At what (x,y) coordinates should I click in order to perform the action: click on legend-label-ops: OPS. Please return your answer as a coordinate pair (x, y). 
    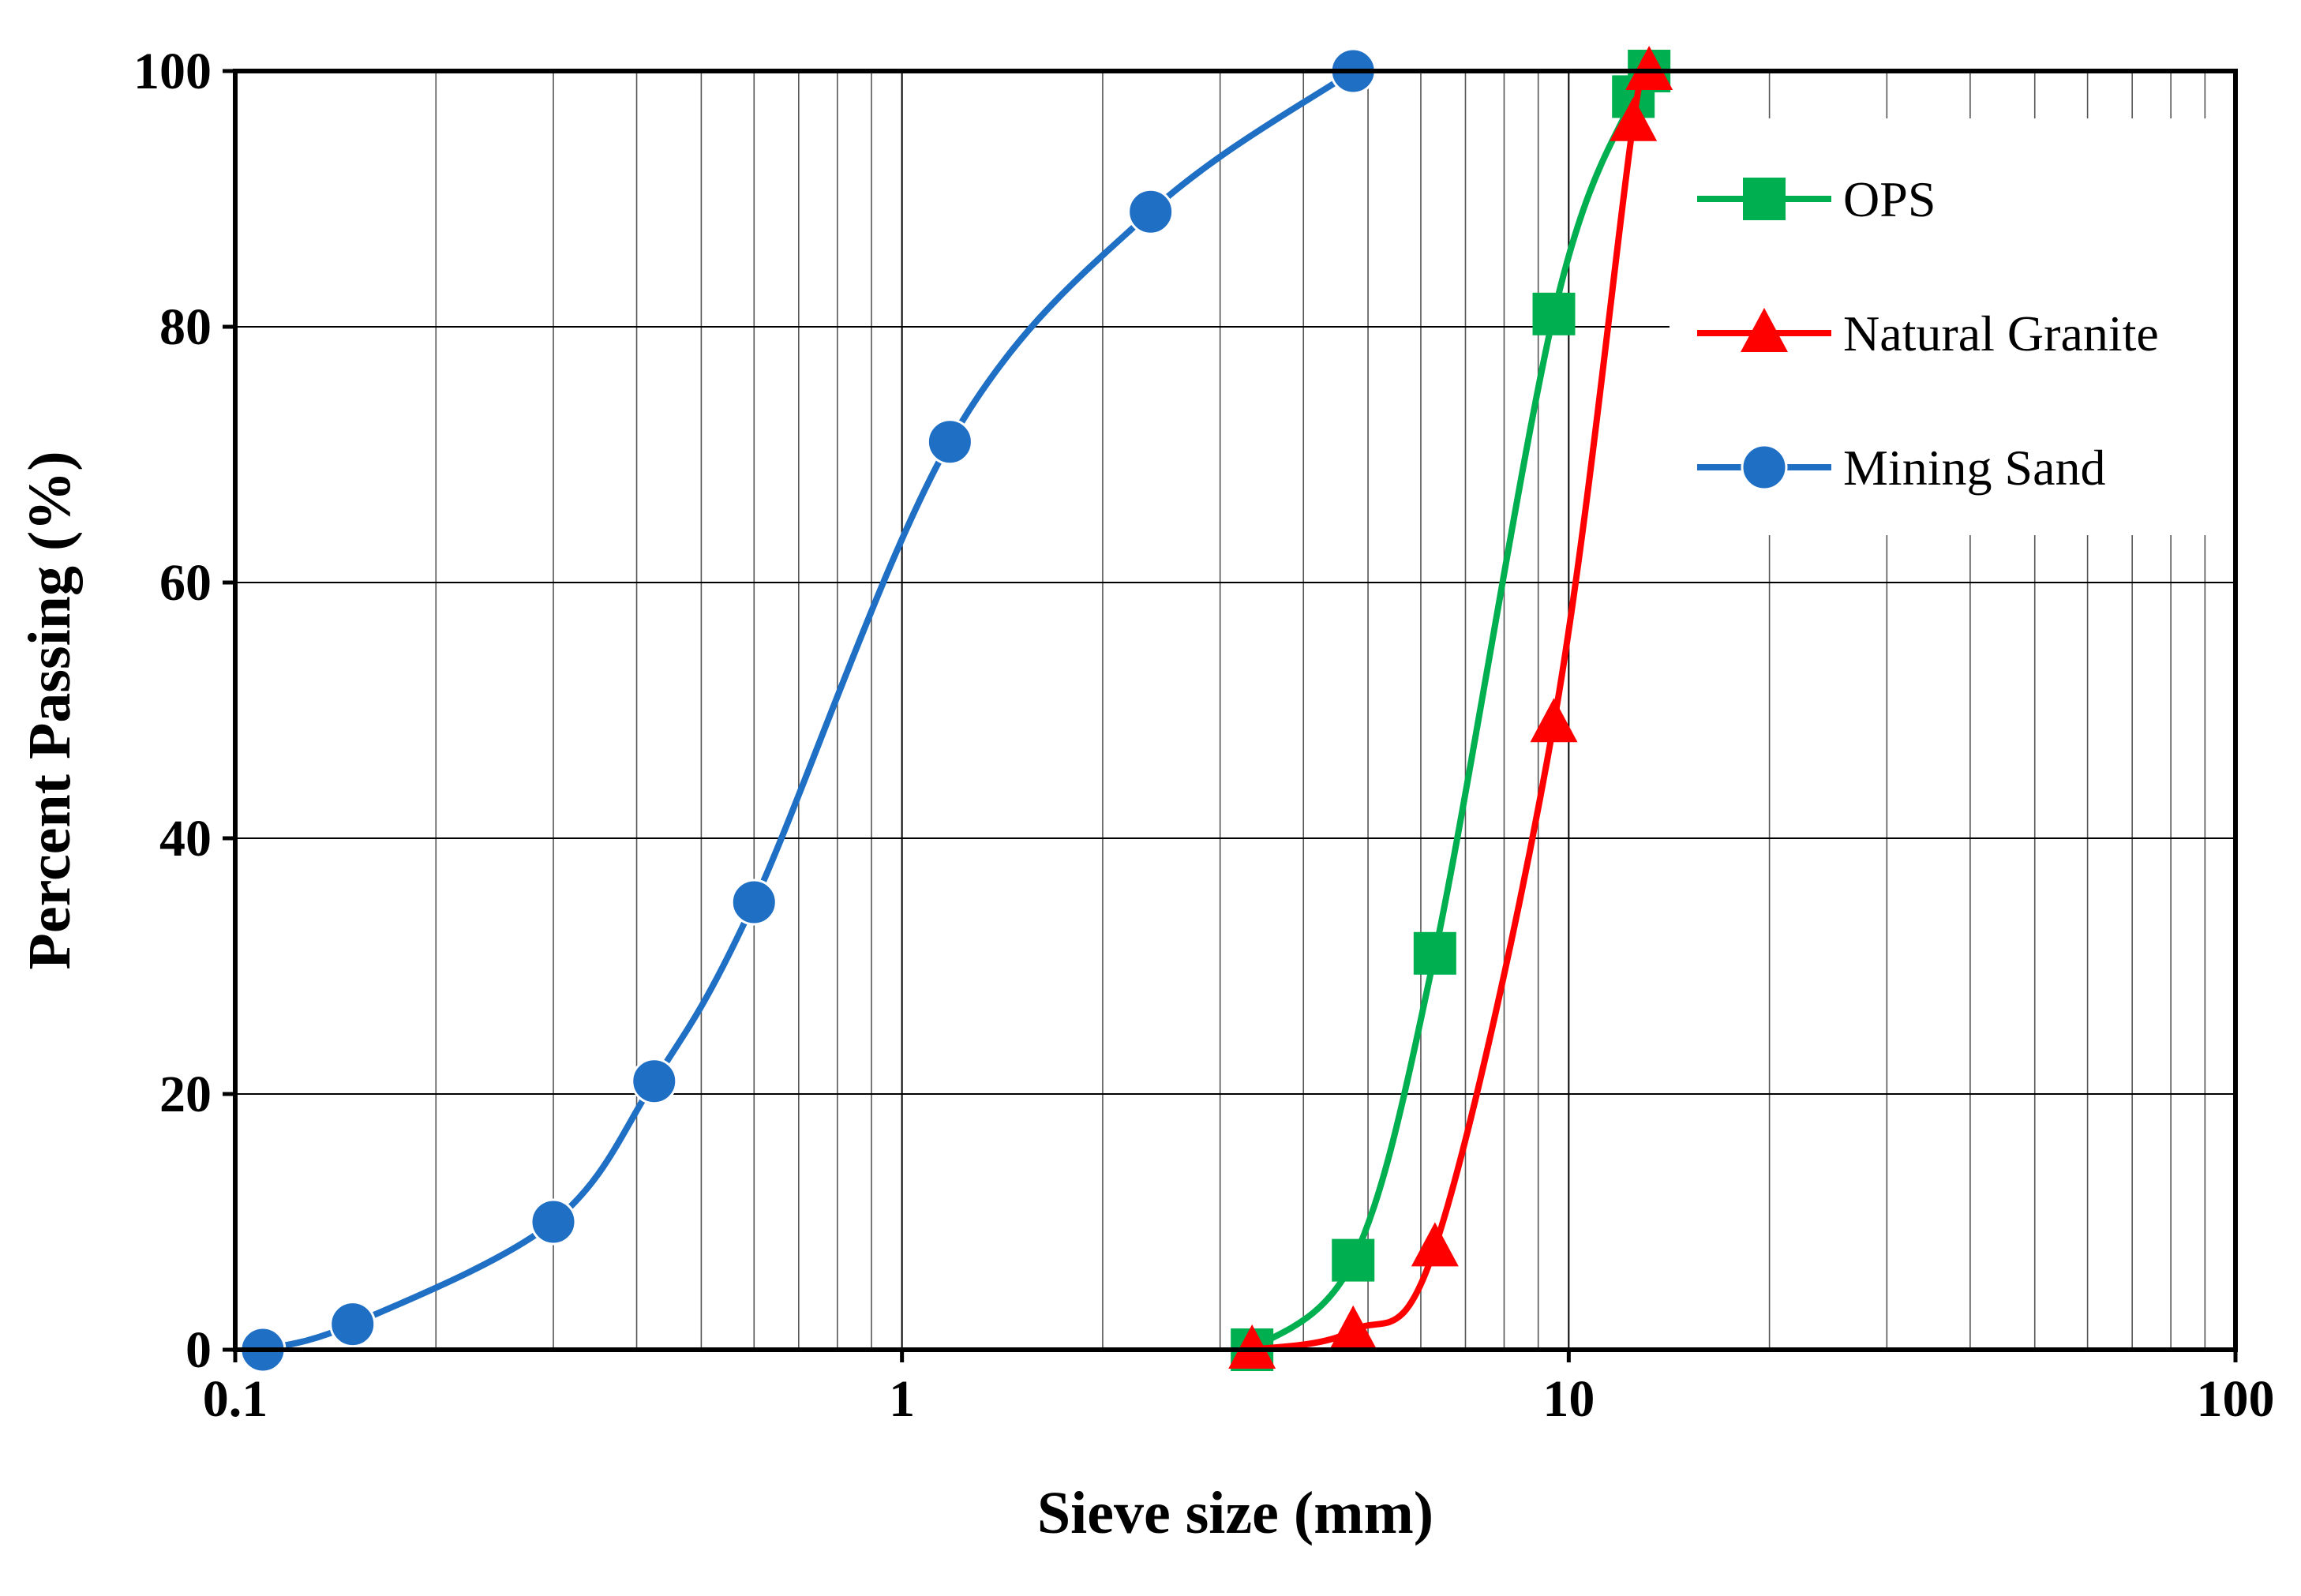
    Looking at the image, I should click on (1889, 199).